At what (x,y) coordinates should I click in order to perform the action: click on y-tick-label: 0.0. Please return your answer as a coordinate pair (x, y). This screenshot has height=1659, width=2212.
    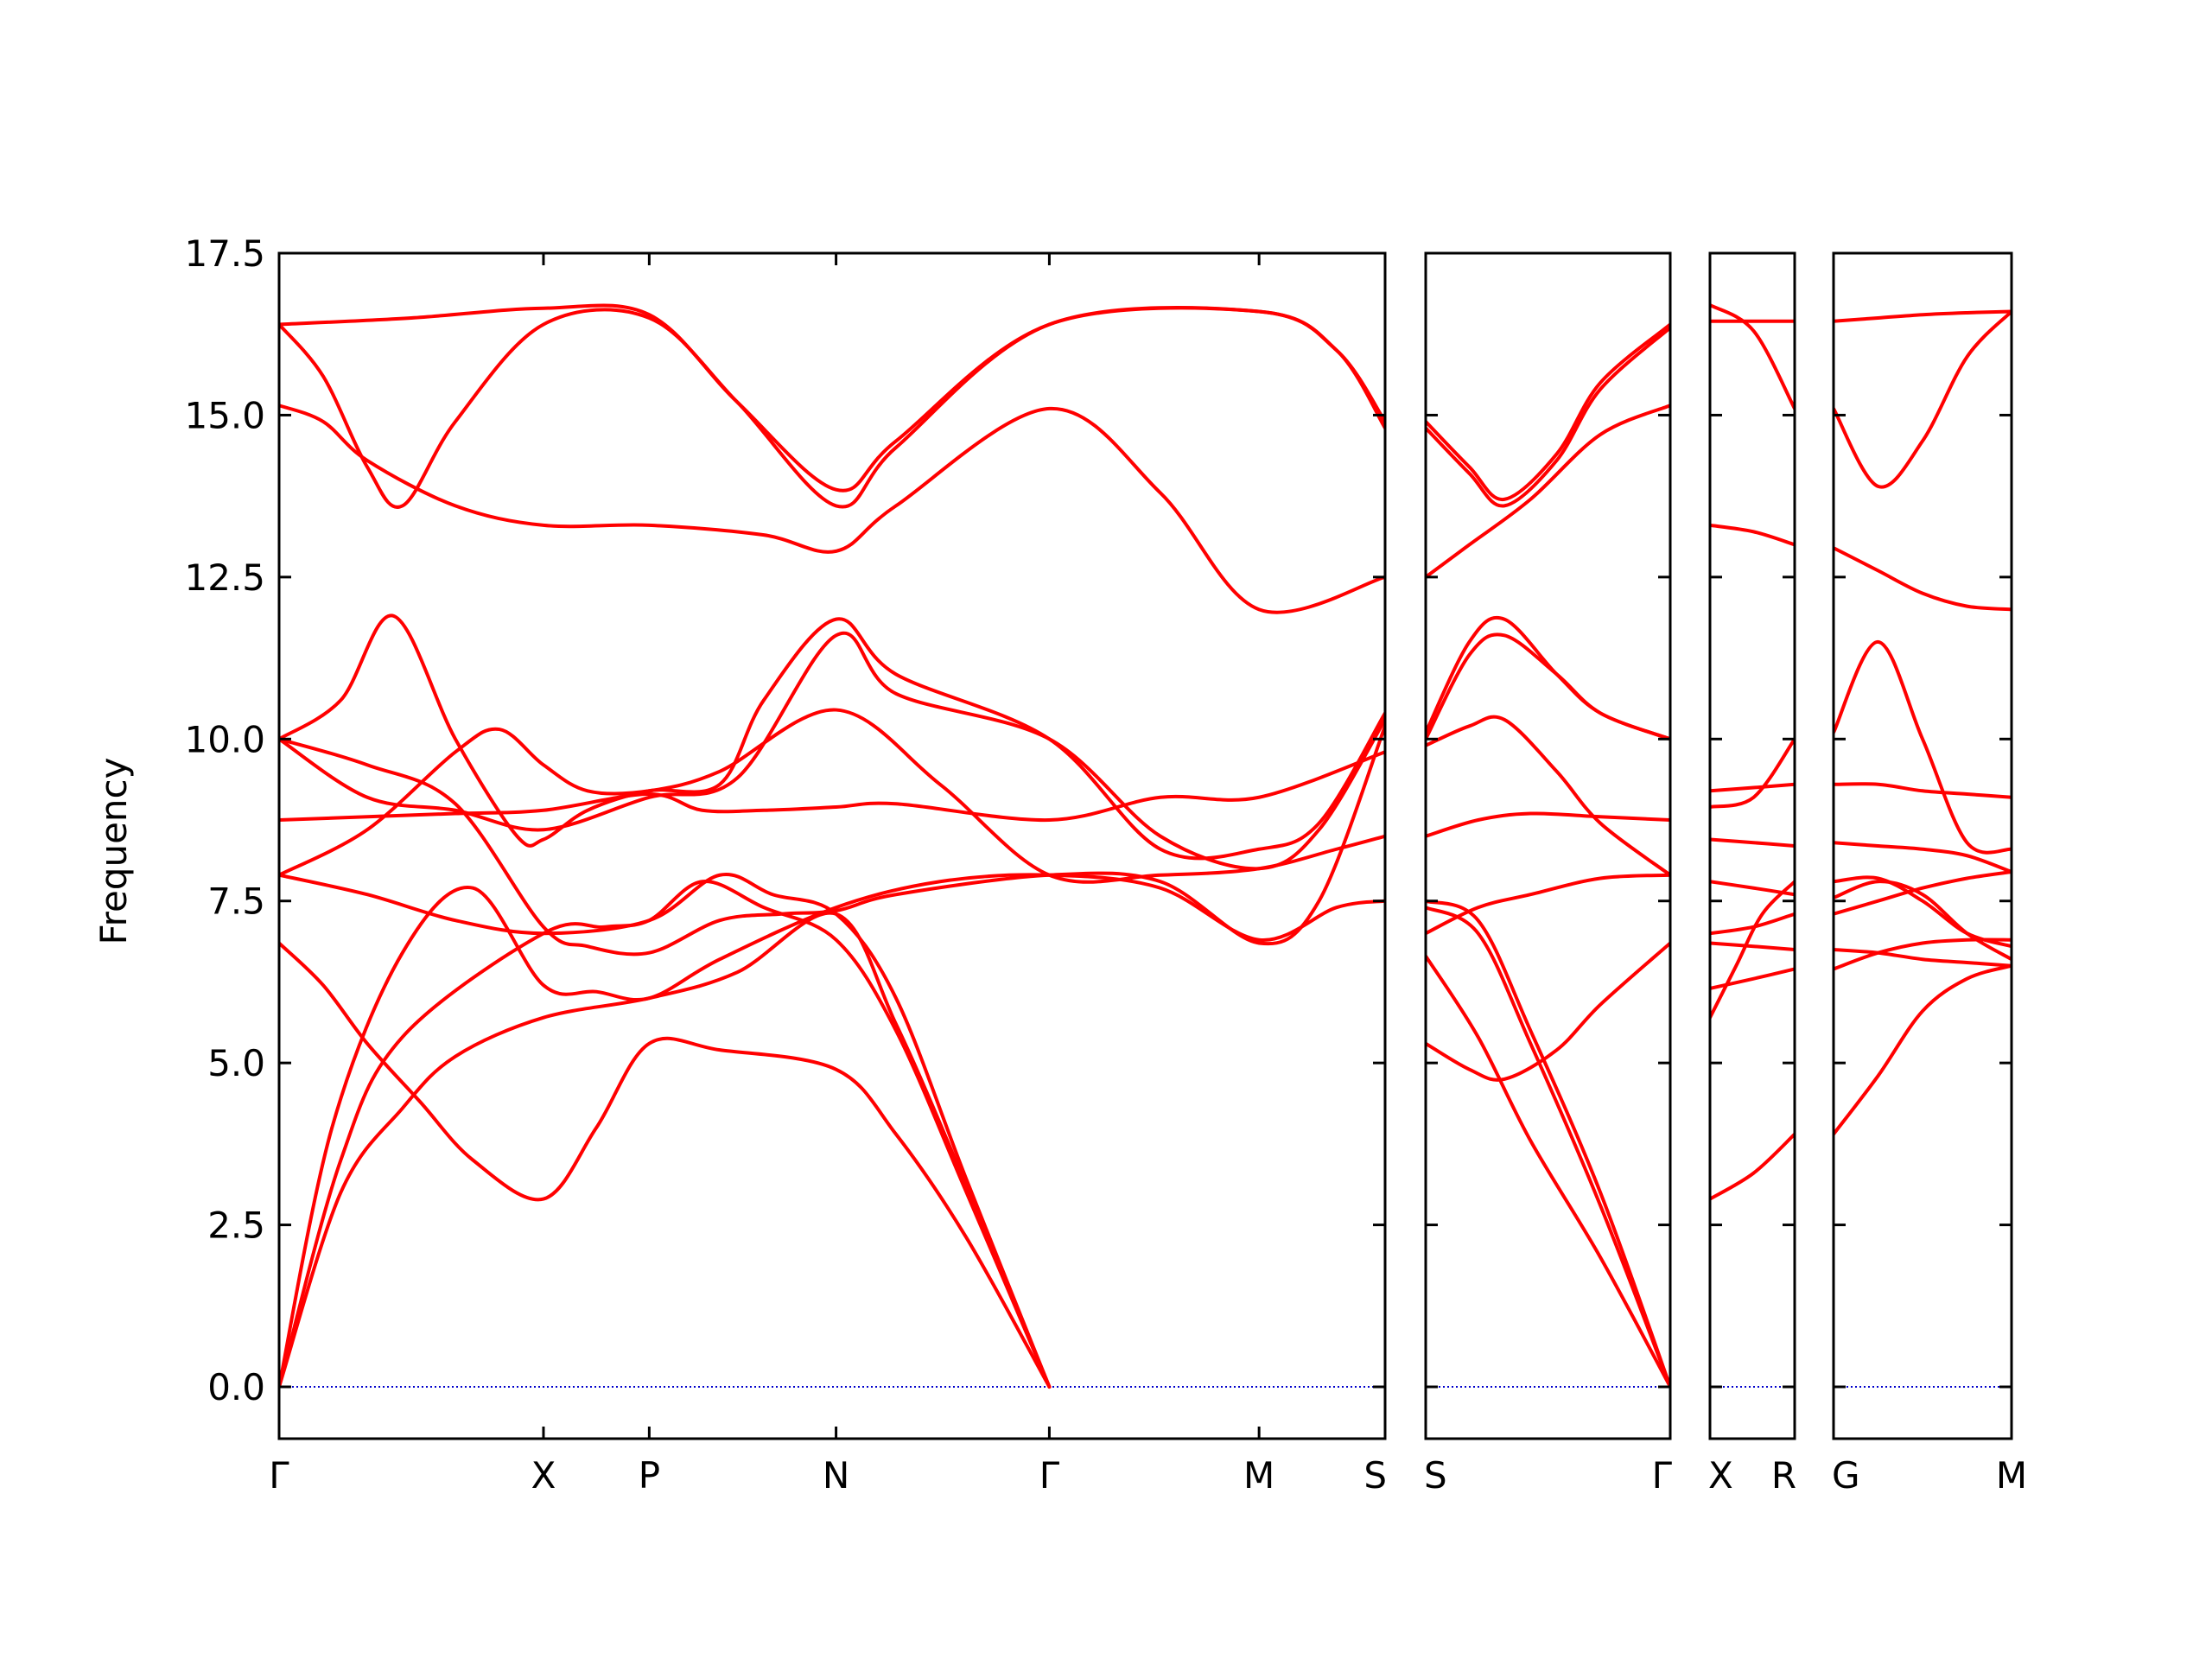
    Looking at the image, I should click on (236, 1387).